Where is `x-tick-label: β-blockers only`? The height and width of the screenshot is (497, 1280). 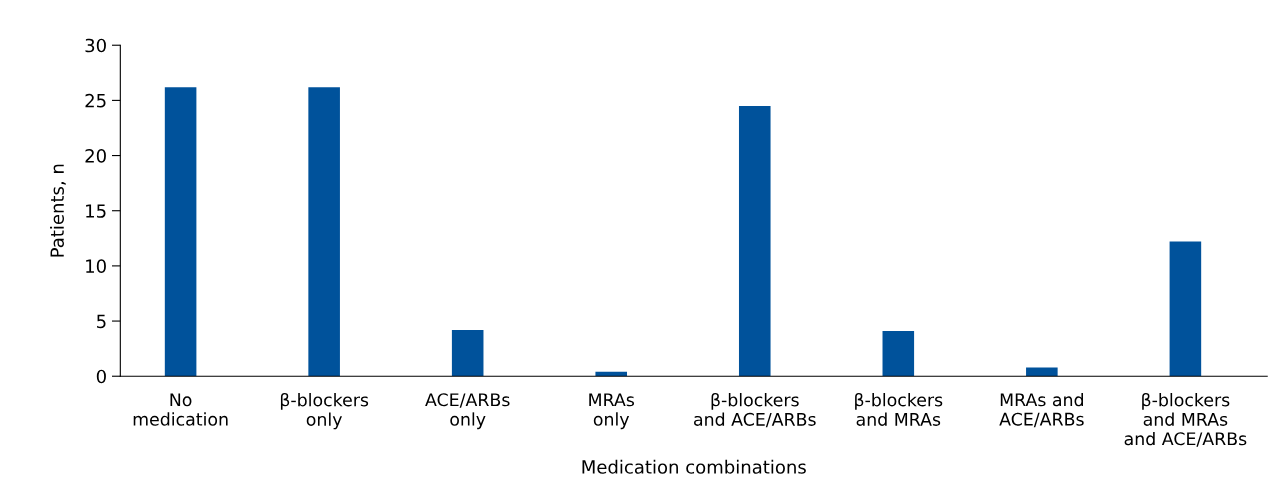 x-tick-label: β-blockers only is located at coordinates (324, 411).